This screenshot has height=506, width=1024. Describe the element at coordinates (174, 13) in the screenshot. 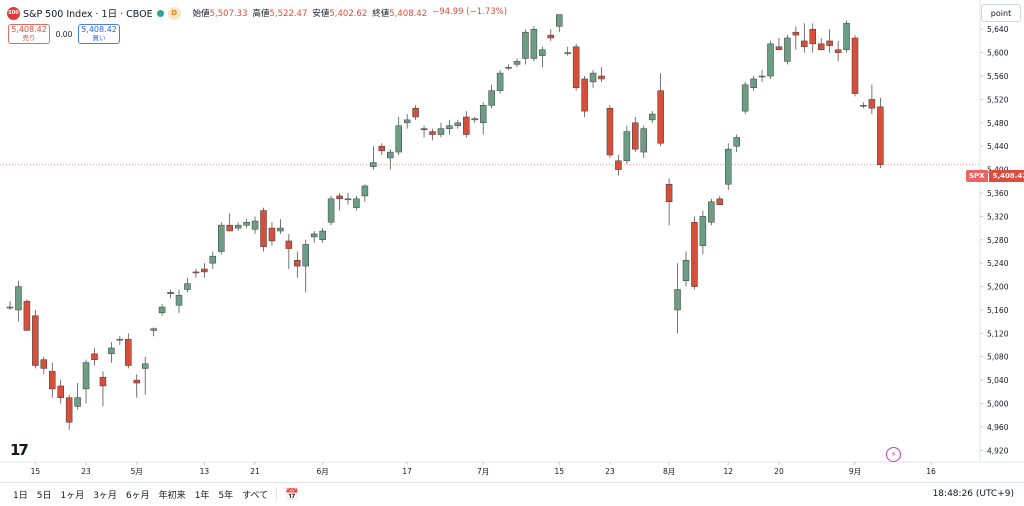

I see `data-delayed-badge: D` at that location.